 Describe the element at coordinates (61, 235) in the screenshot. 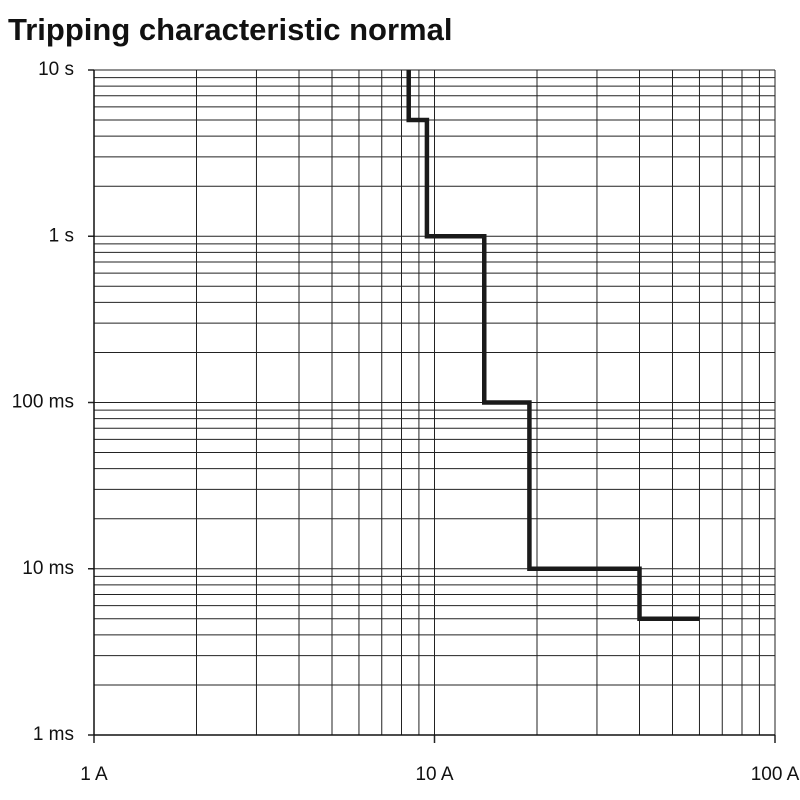

I see `y-tick-label: 1 s` at that location.